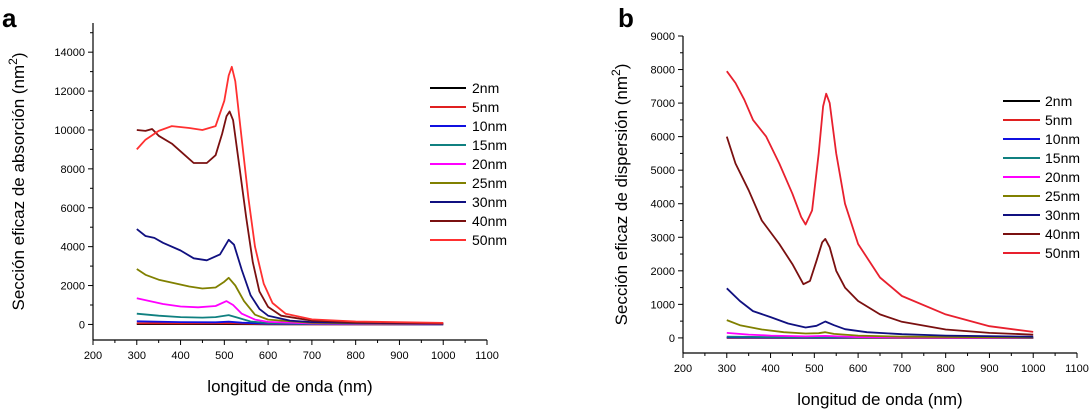 The width and height of the screenshot is (1090, 416). I want to click on panel-a-y-tick-label: 0, so click(82, 325).